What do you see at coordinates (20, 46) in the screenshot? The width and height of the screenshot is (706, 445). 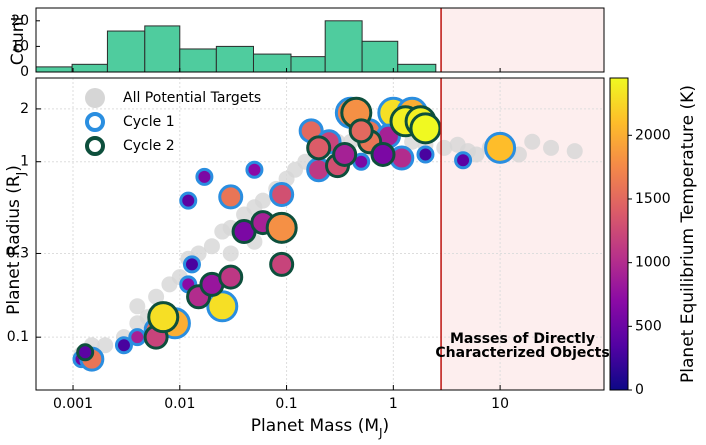 I see `hist-y-tick-label: 10` at bounding box center [20, 46].